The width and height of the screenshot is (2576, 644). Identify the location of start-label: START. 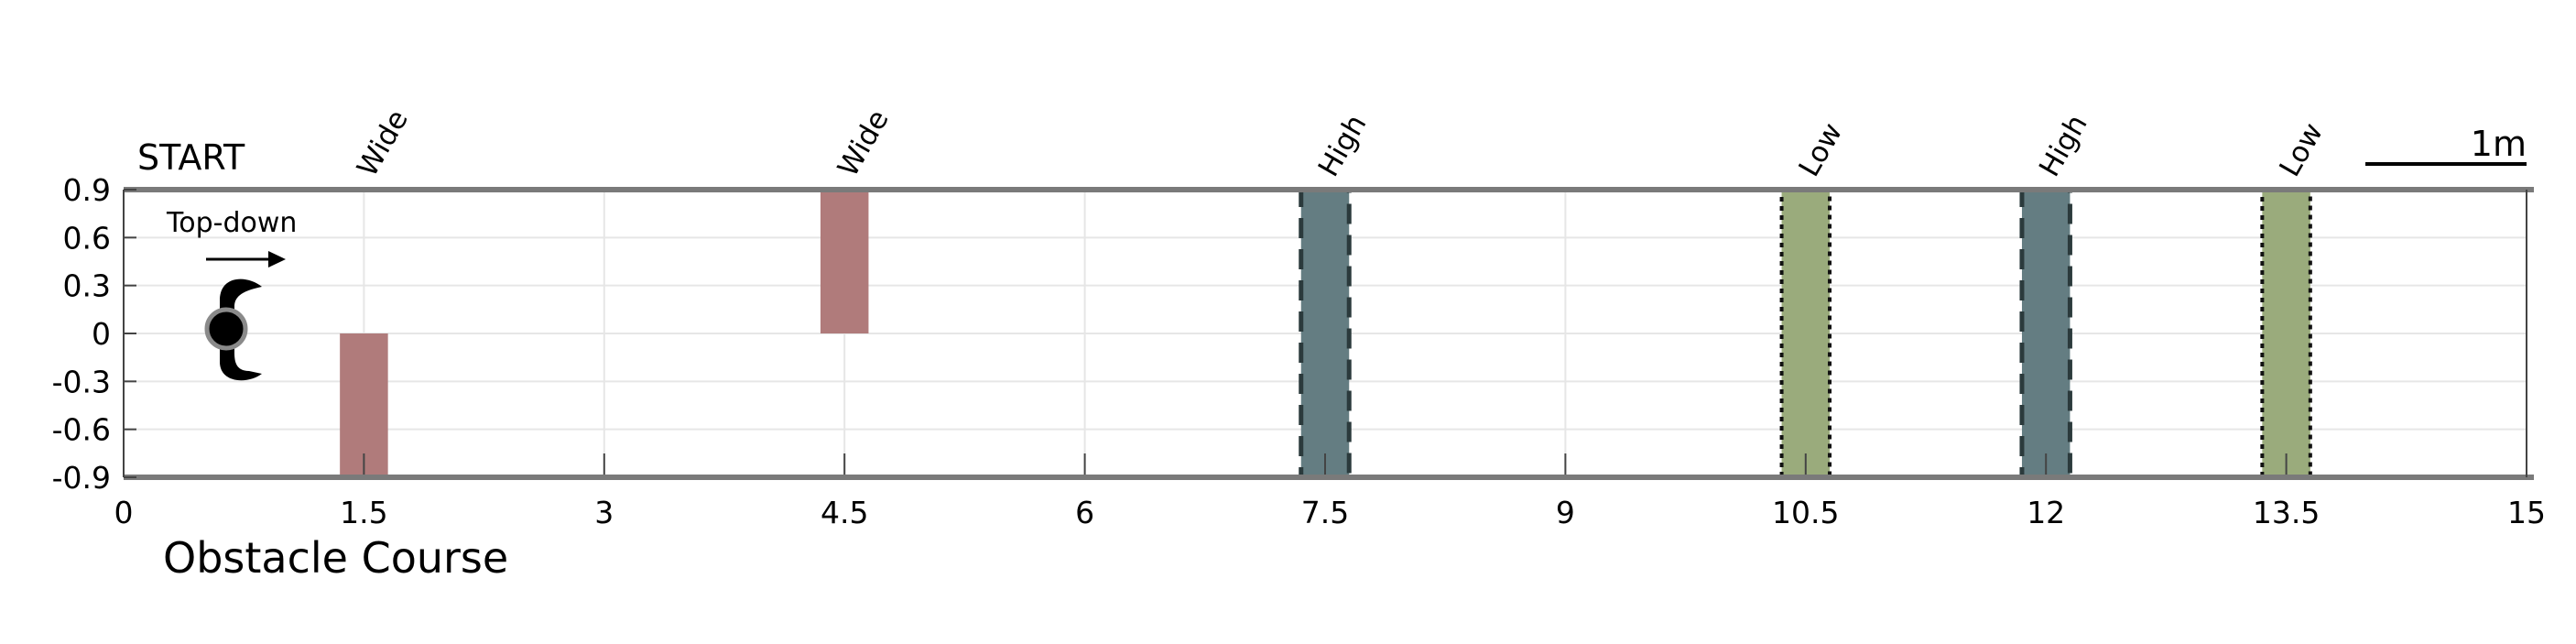
(191, 158).